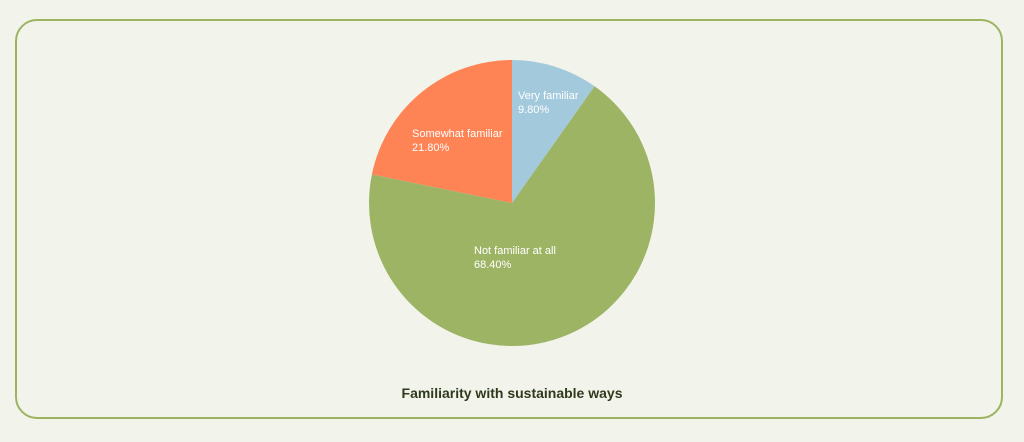 The width and height of the screenshot is (1024, 442). What do you see at coordinates (548, 96) in the screenshot?
I see `slice-label: Very familiar` at bounding box center [548, 96].